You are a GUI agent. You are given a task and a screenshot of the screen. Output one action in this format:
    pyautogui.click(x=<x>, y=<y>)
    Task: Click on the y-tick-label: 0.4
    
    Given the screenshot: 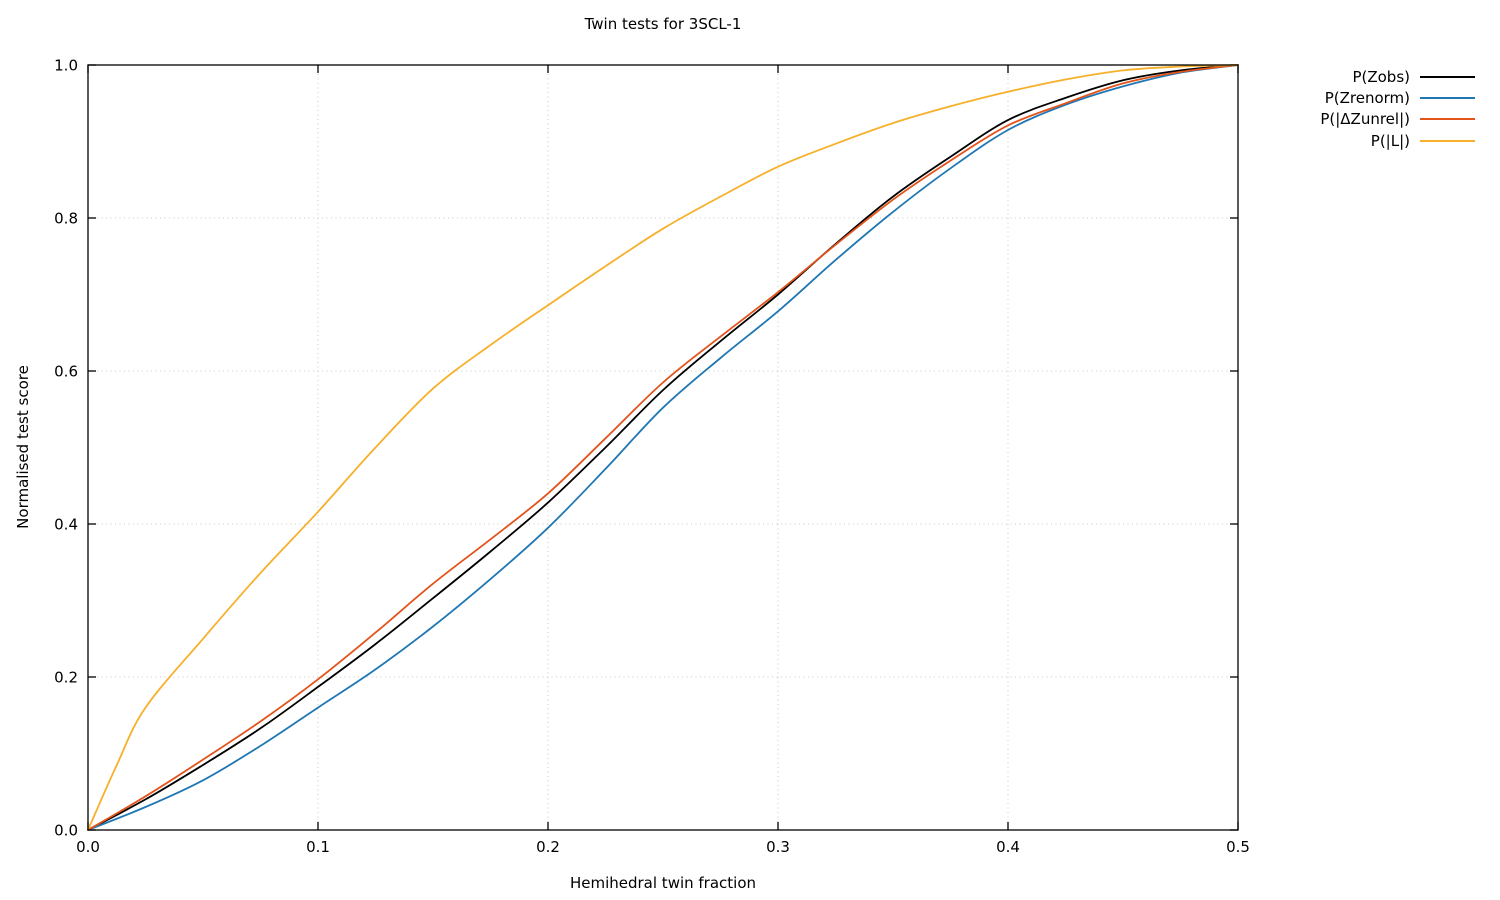 What is the action you would take?
    pyautogui.click(x=66, y=525)
    